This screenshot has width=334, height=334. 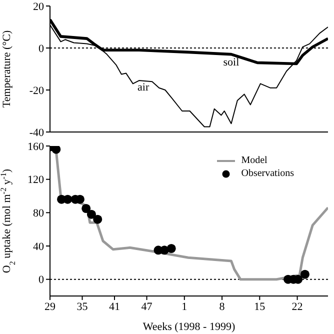 What do you see at coordinates (50, 306) in the screenshot?
I see `x-tick-label: 29` at bounding box center [50, 306].